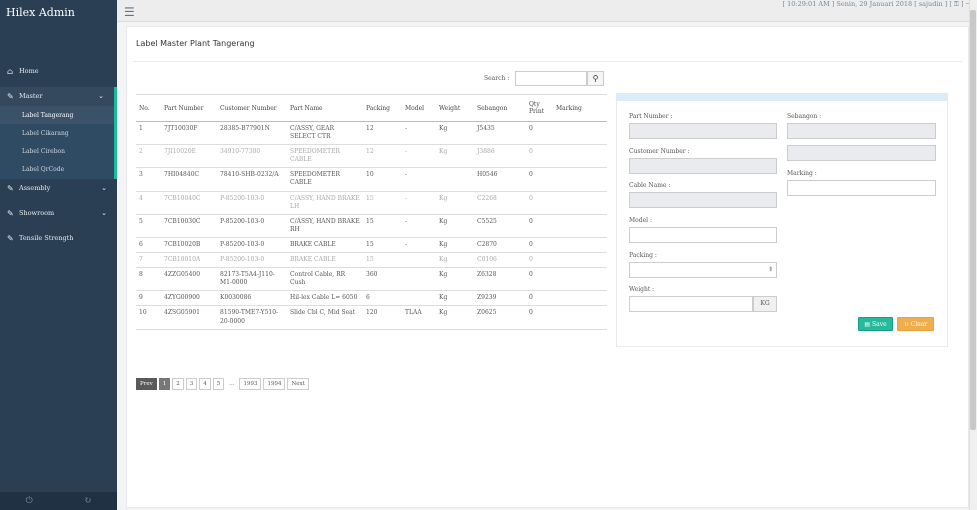 The image size is (977, 510). Describe the element at coordinates (650, 185) in the screenshot. I see `cable-name-label: Cable Name :` at that location.